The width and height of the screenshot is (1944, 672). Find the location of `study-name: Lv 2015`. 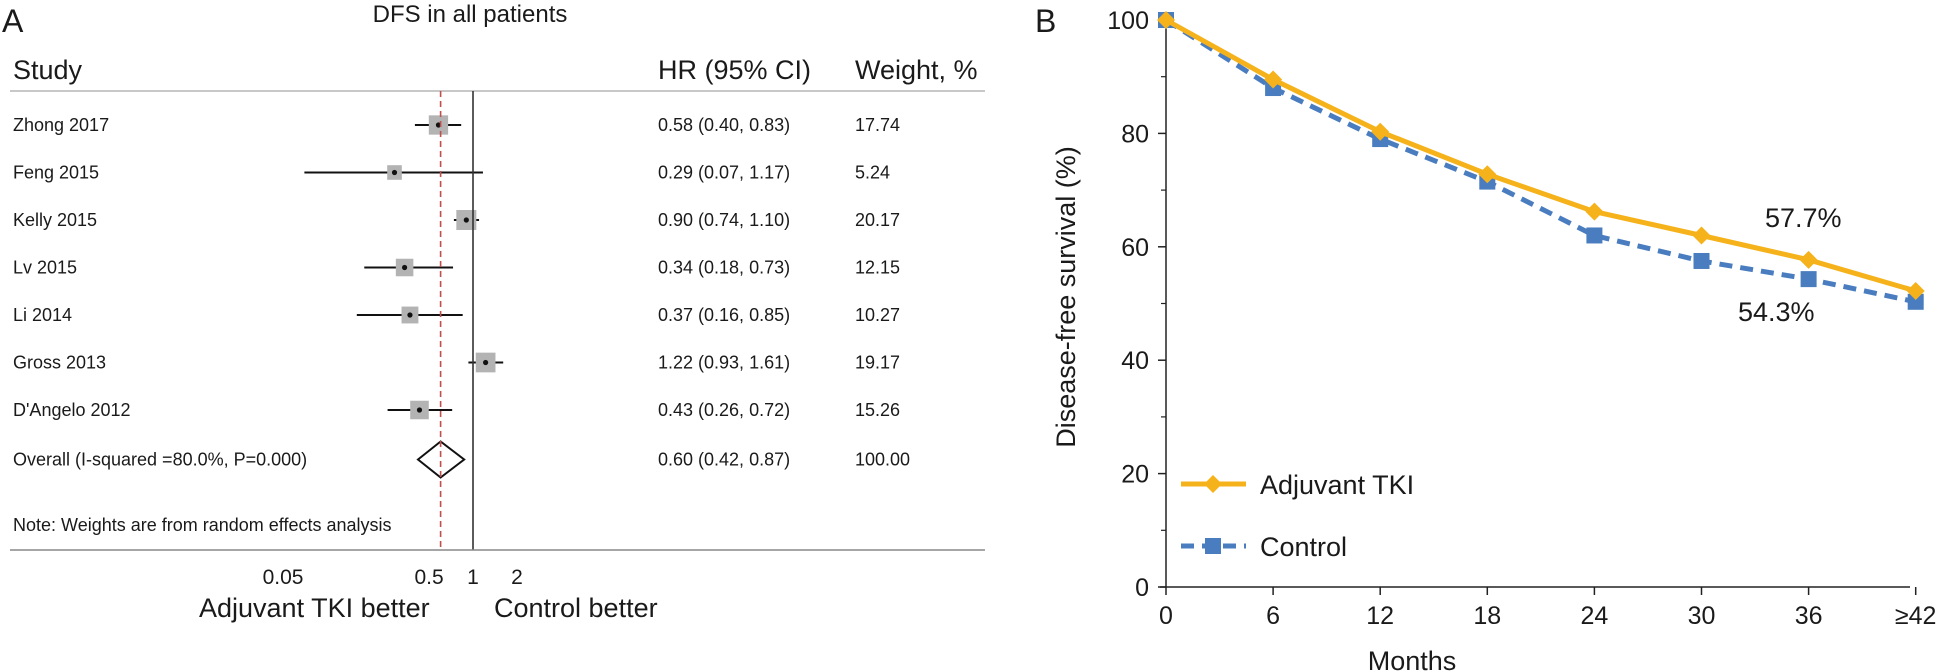

study-name: Lv 2015 is located at coordinates (45, 268).